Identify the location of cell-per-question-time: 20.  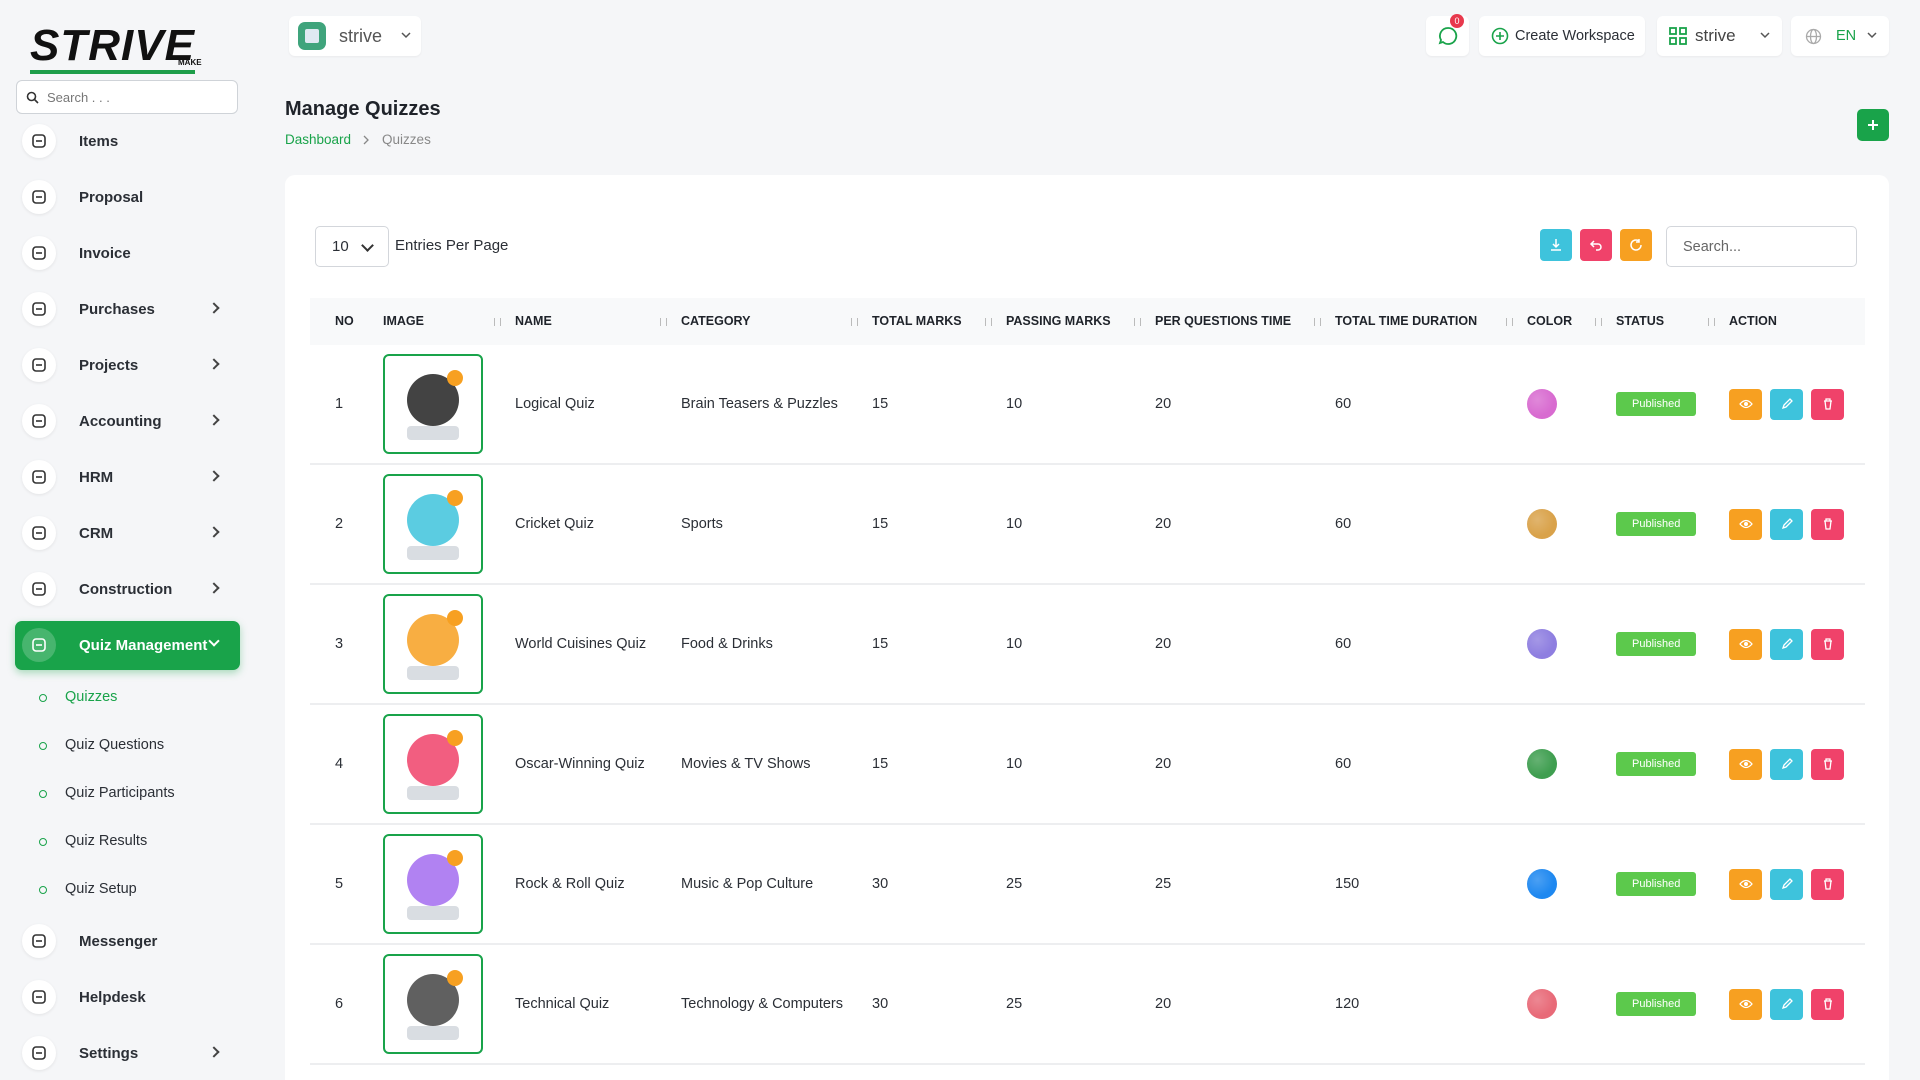
(1163, 404).